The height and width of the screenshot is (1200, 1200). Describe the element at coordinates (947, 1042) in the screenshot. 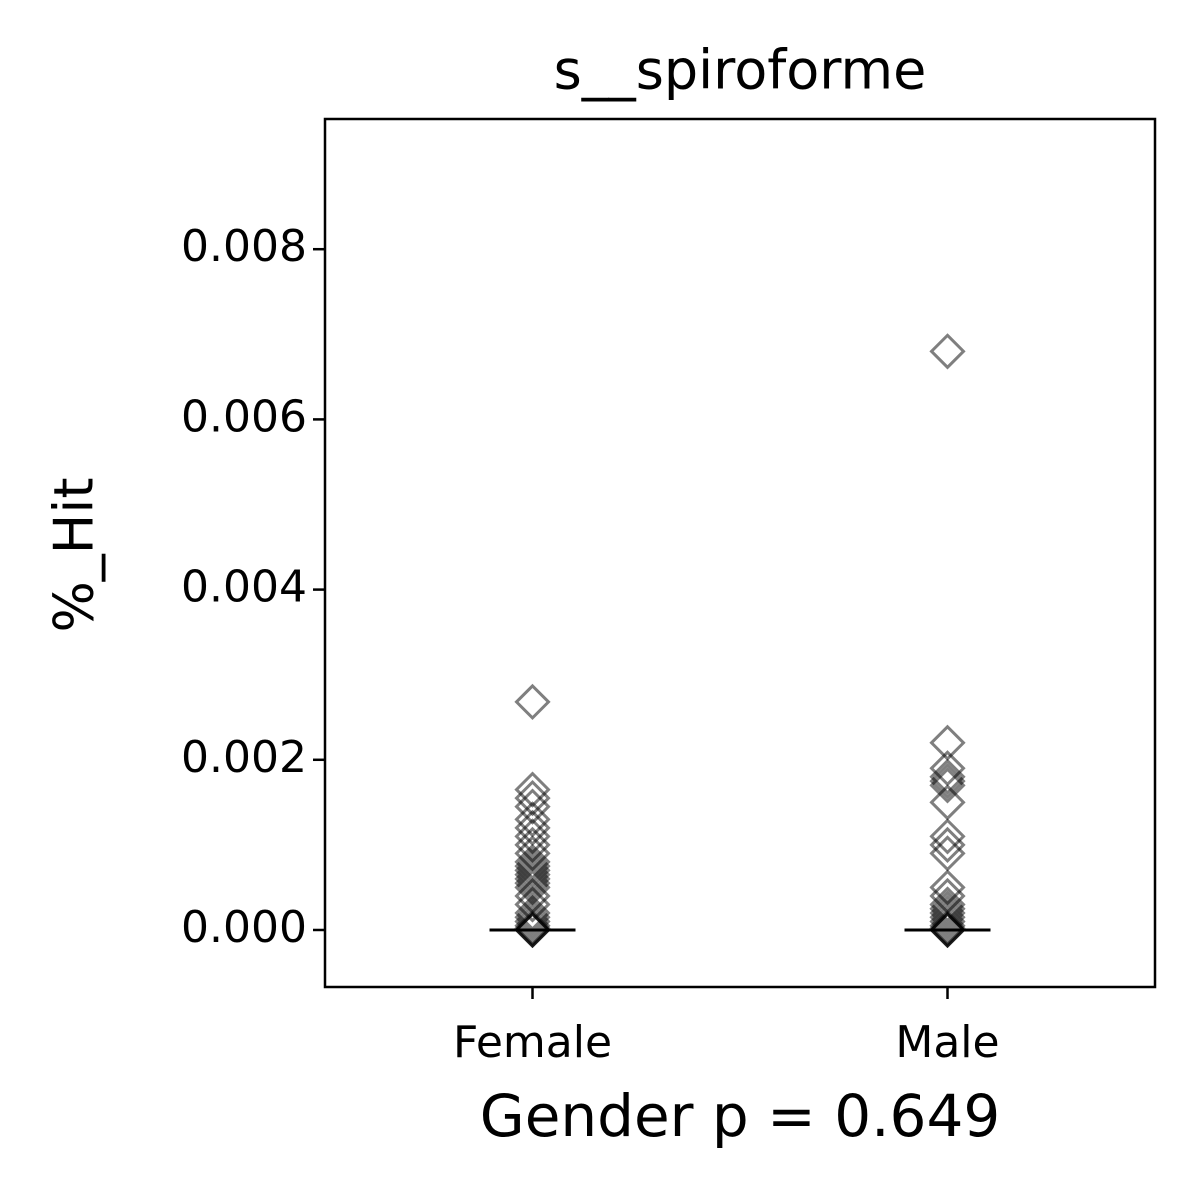

I see `x-tick-label: Male` at that location.